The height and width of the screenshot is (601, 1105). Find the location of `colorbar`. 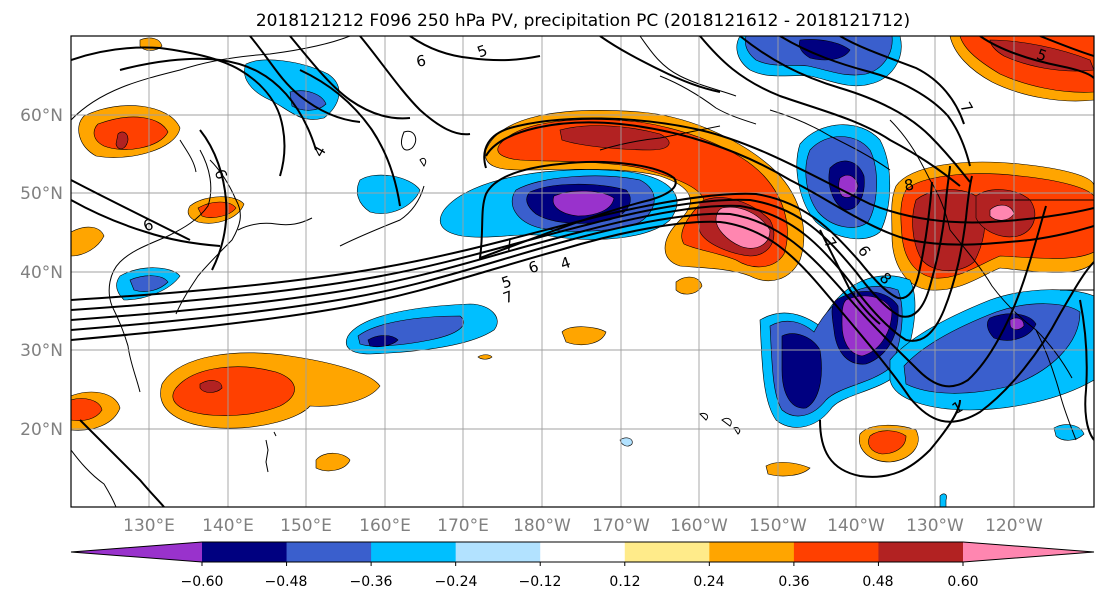

colorbar is located at coordinates (582, 553).